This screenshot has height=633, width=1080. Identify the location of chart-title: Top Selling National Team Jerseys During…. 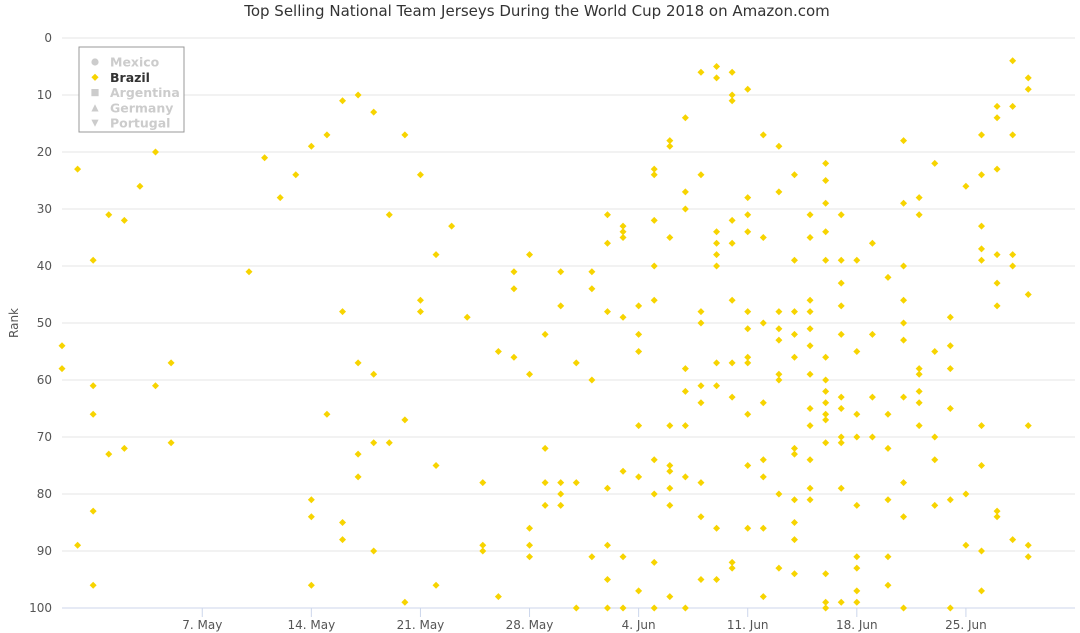
(536, 11).